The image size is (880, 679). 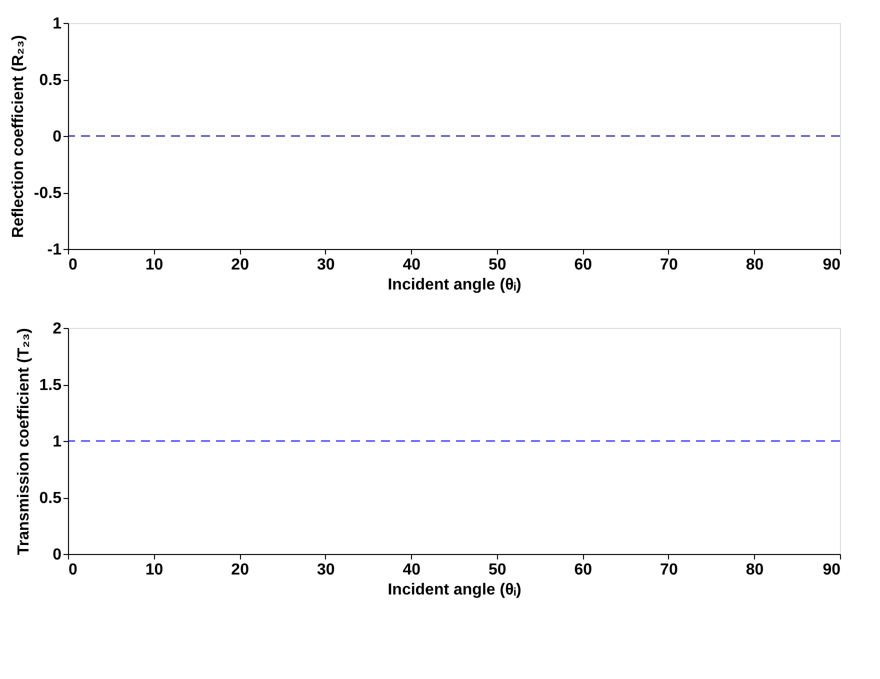 What do you see at coordinates (50, 385) in the screenshot?
I see `y-tick-label: 1.5` at bounding box center [50, 385].